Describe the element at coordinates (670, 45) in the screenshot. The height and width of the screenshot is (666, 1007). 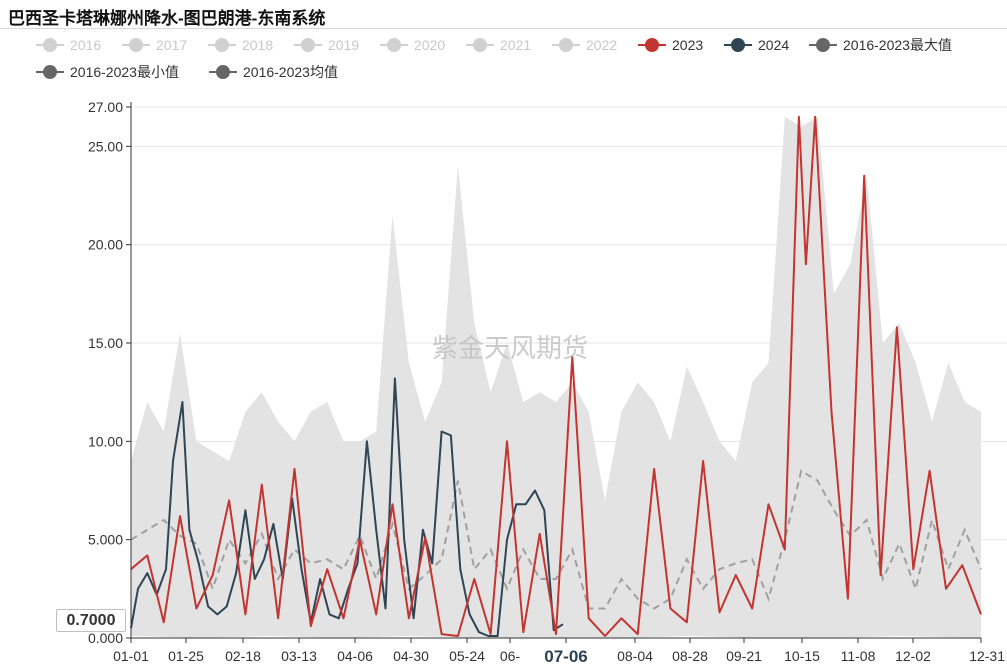
I see `legend-item-2023: 2023` at that location.